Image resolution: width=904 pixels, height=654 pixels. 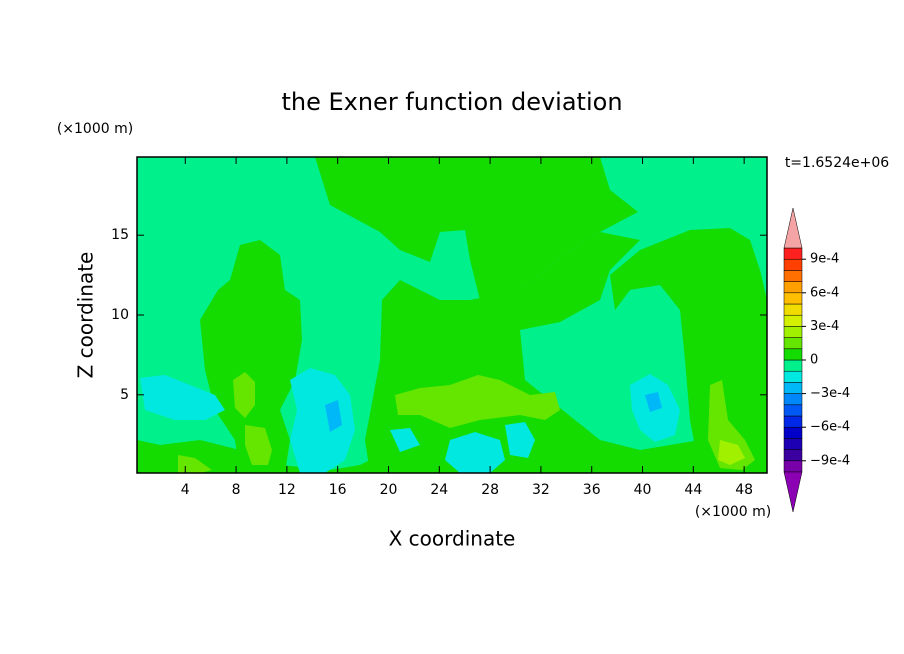 I want to click on colorbar-label: 3e-4, so click(x=824, y=326).